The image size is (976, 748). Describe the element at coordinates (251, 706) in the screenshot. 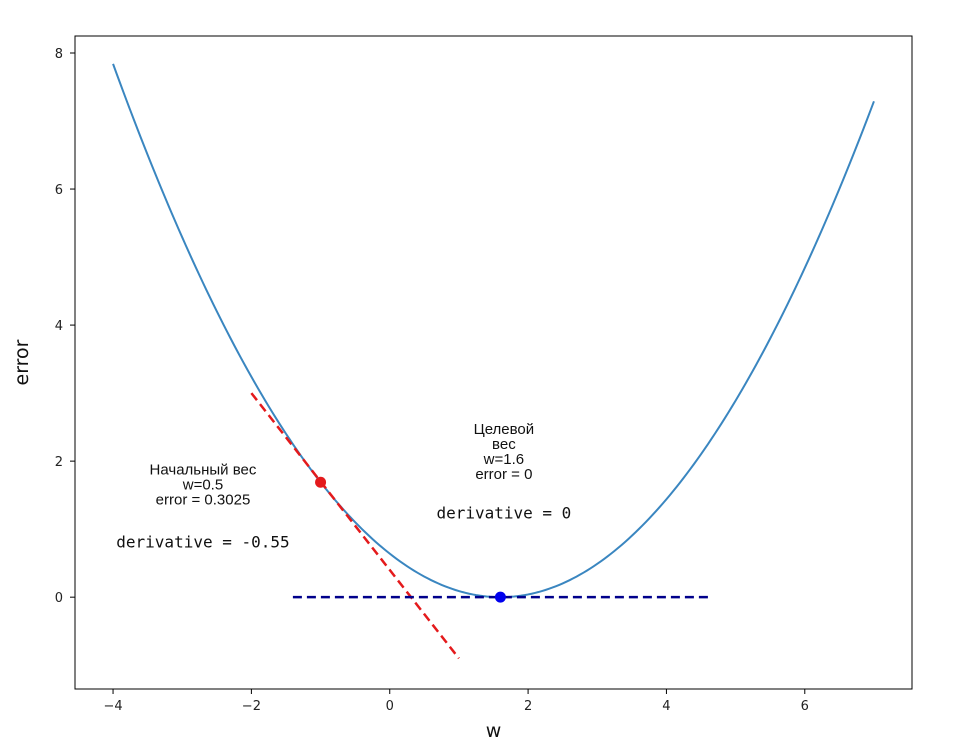

I see `x-tick-label: −2` at that location.